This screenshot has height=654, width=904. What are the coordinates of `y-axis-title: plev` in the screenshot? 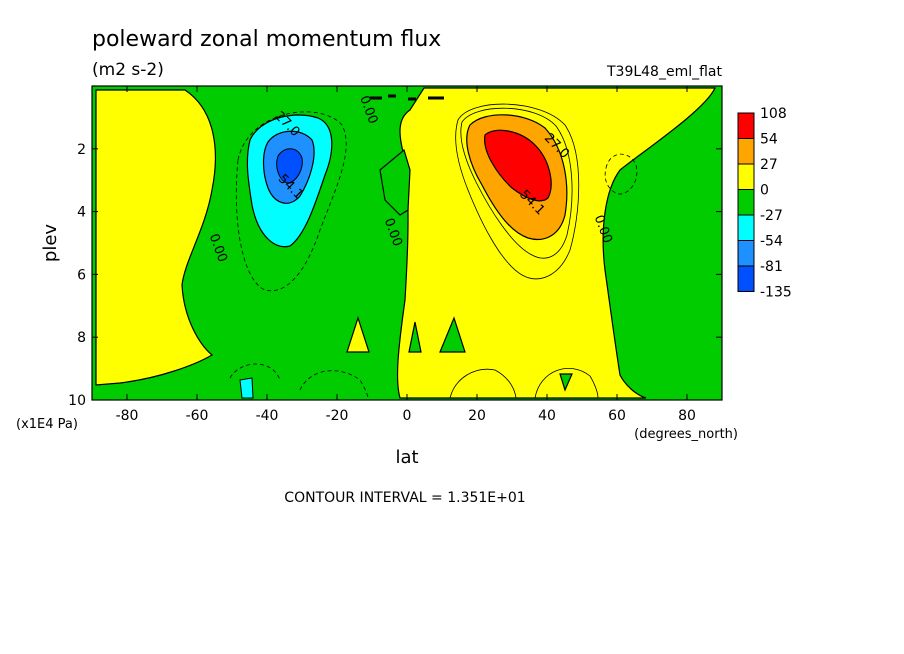 It's located at (50, 243).